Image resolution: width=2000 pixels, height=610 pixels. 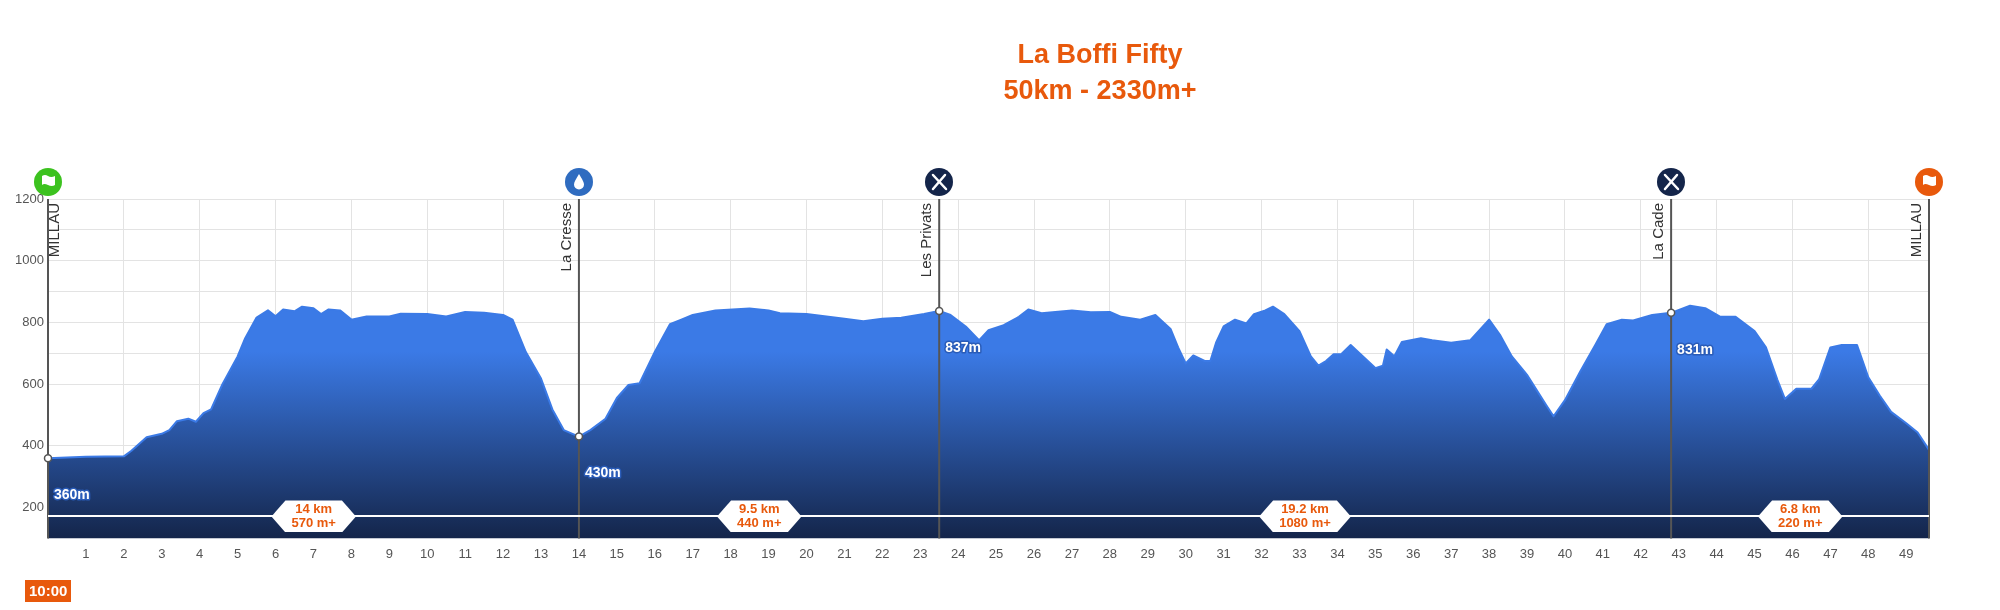 I want to click on x-tick-label: 10, so click(x=427, y=553).